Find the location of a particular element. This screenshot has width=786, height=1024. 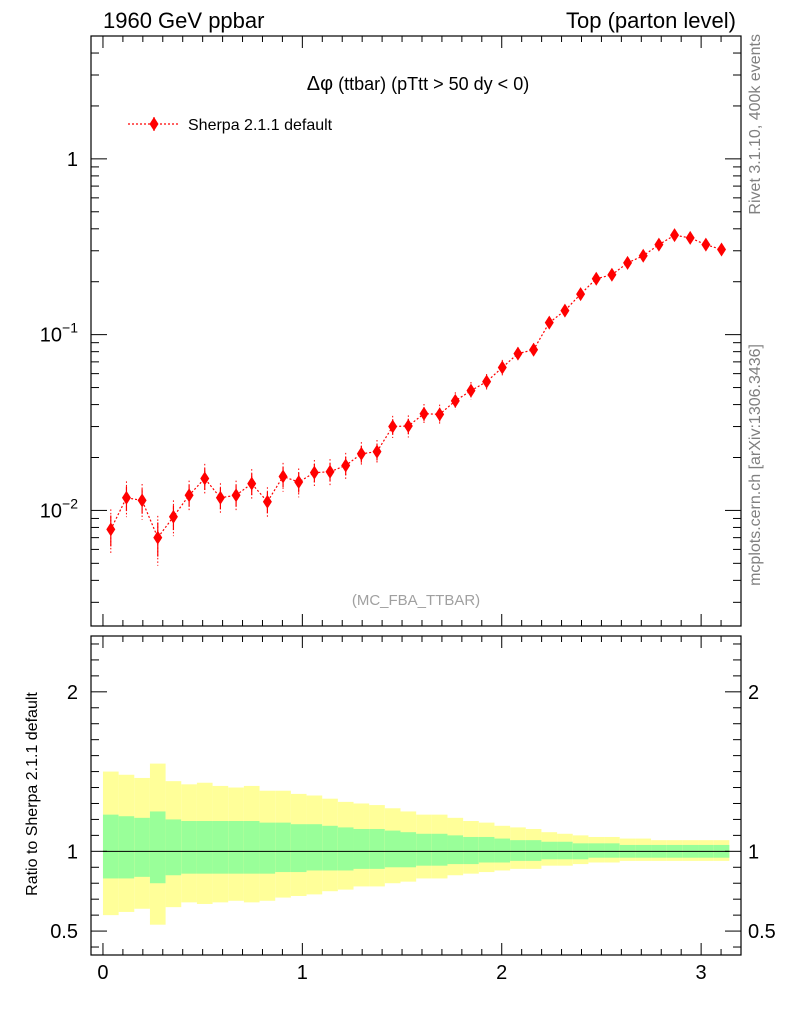

y-tick-label: 10⁻¹ is located at coordinates (59, 333).